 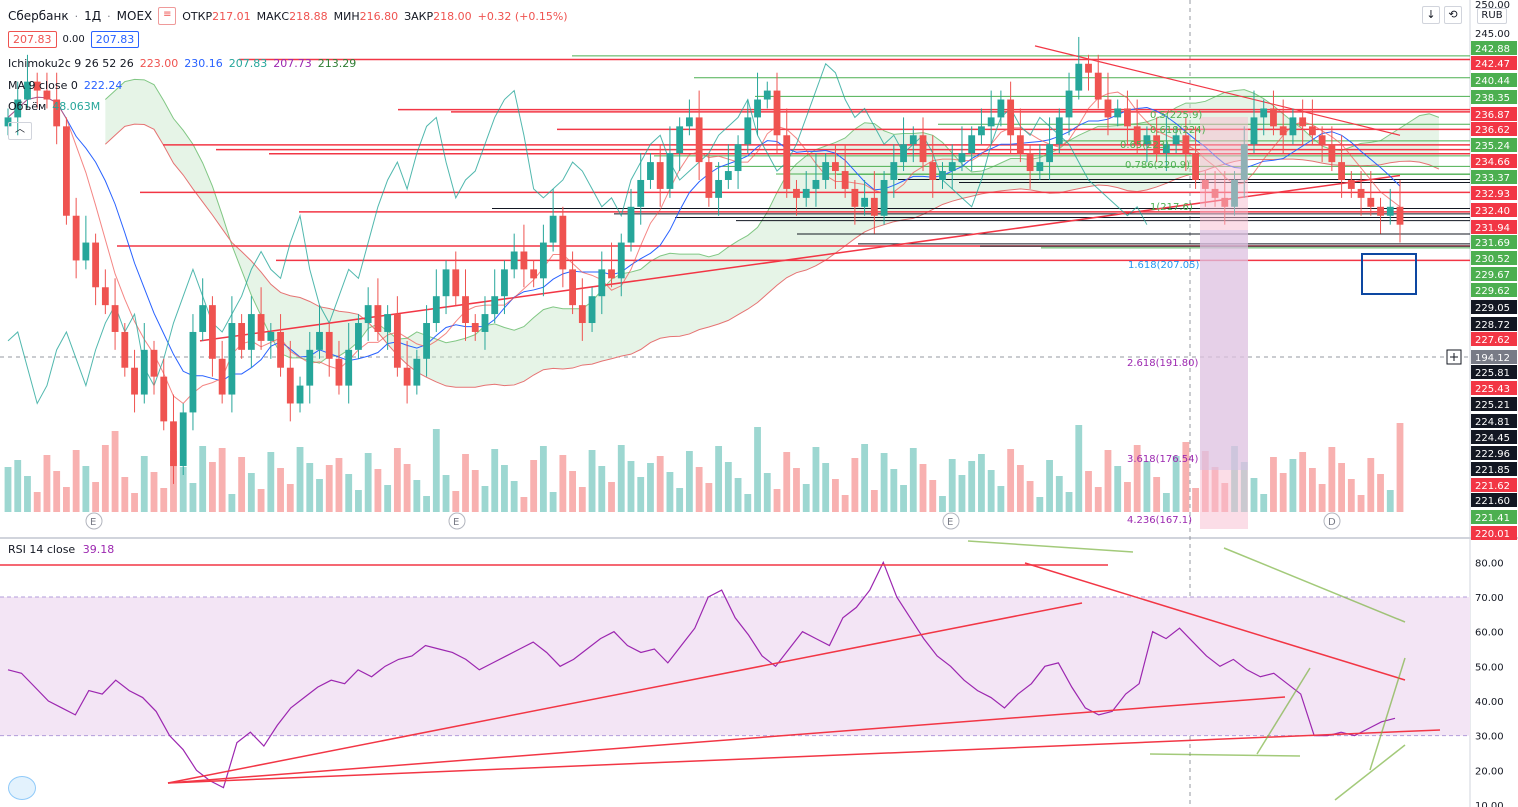 What do you see at coordinates (1453, 15) in the screenshot?
I see `refresh-icon: ⟲` at bounding box center [1453, 15].